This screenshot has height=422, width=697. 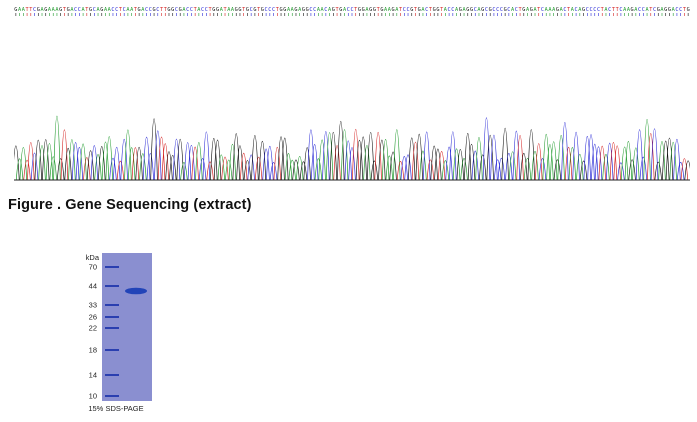 What do you see at coordinates (93, 375) in the screenshot?
I see `gel-marker-label: 14` at bounding box center [93, 375].